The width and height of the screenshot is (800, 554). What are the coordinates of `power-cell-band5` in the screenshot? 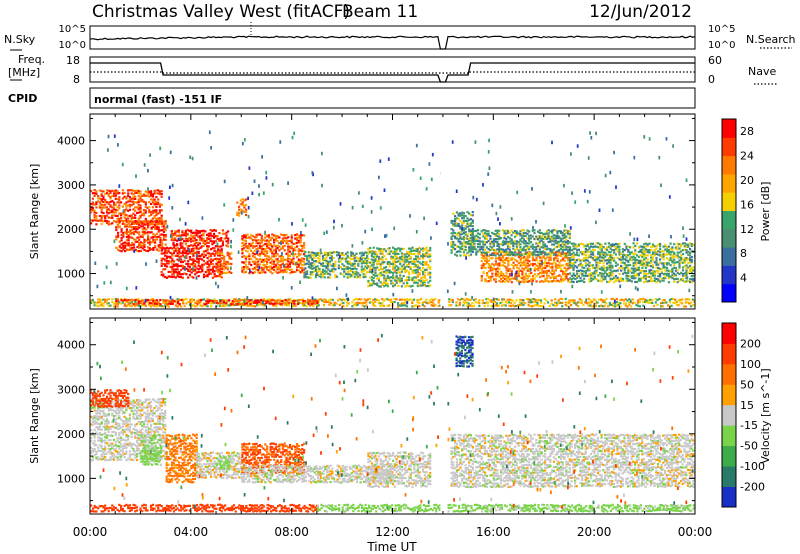 It's located at (246, 215).